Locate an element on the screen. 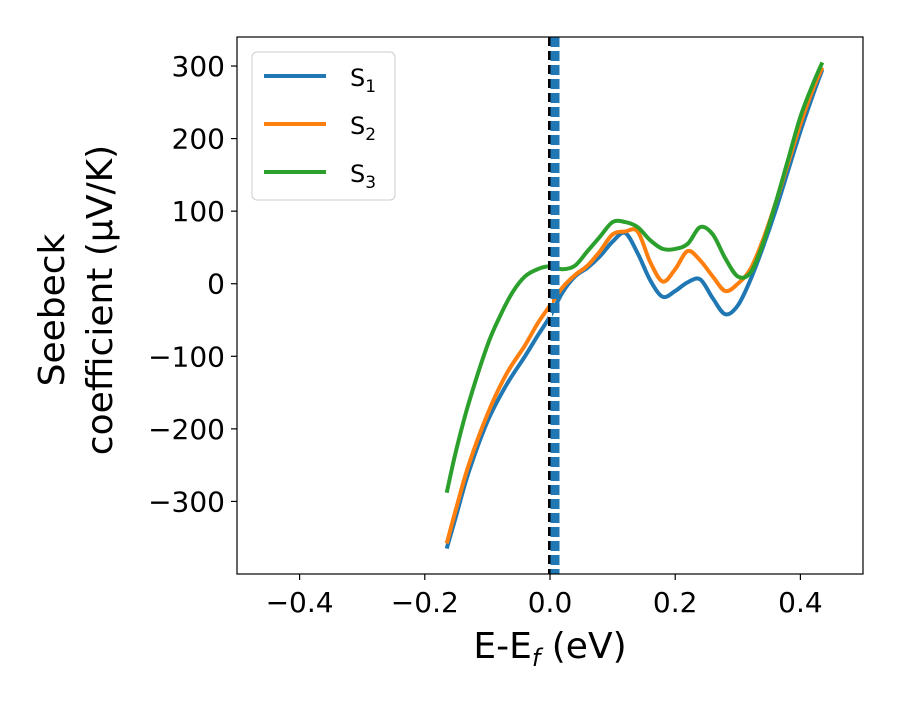 The image size is (900, 705). y-tick-label: −200 is located at coordinates (186, 429).